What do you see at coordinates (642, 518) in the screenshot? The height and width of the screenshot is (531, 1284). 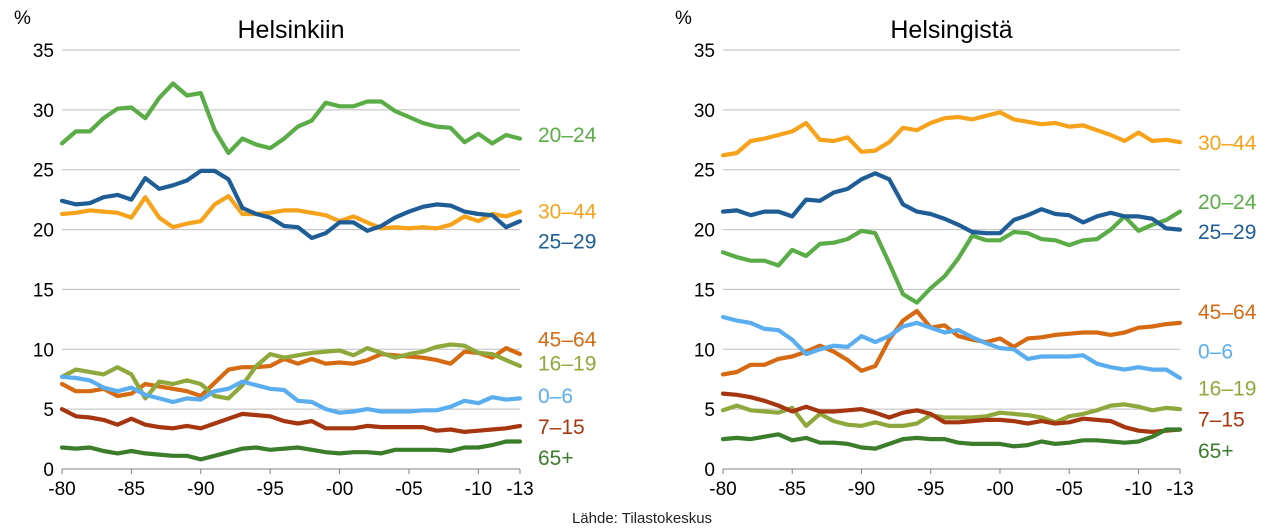 I see `source-note: Lähde: Tilastokeskus` at bounding box center [642, 518].